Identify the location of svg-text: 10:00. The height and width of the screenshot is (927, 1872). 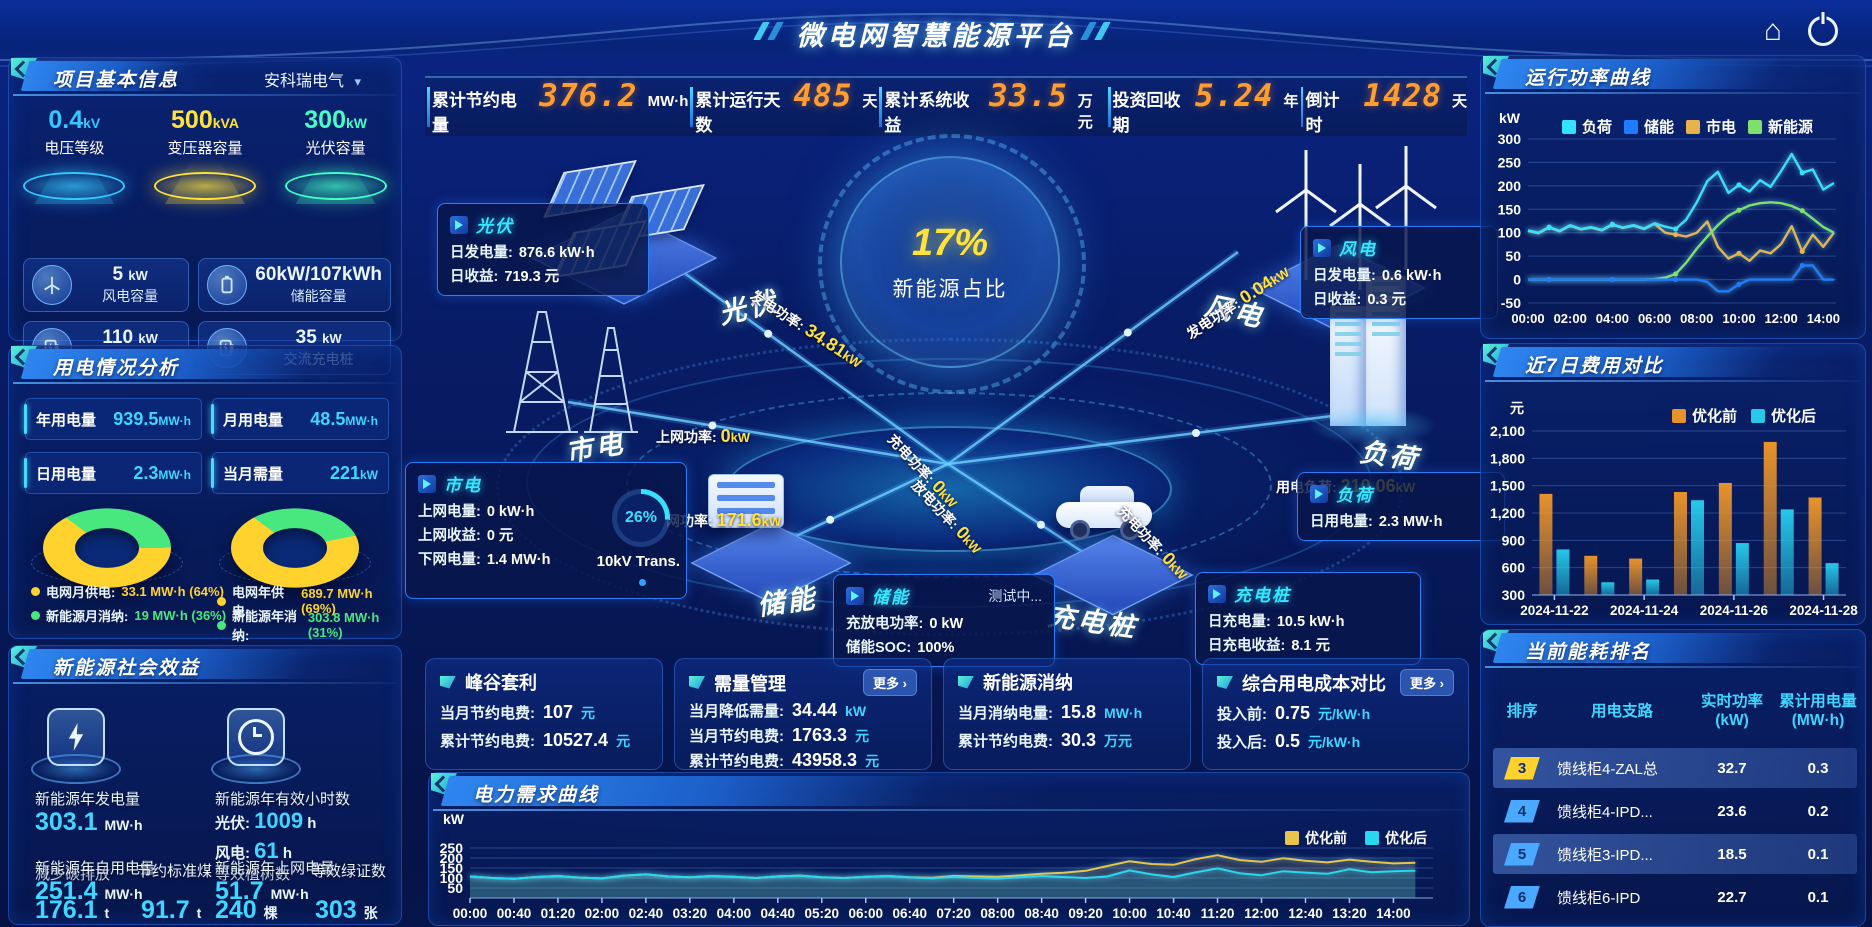
(1129, 913).